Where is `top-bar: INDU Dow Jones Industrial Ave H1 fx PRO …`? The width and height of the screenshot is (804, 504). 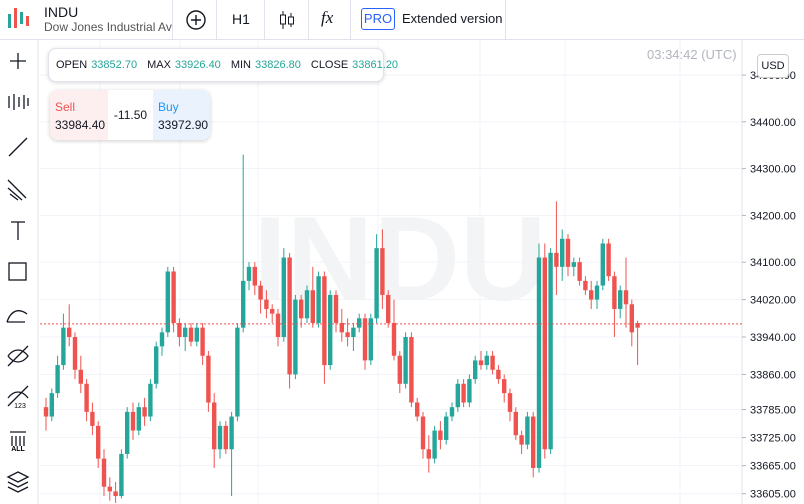 top-bar: INDU Dow Jones Industrial Ave H1 fx PRO … is located at coordinates (402, 20).